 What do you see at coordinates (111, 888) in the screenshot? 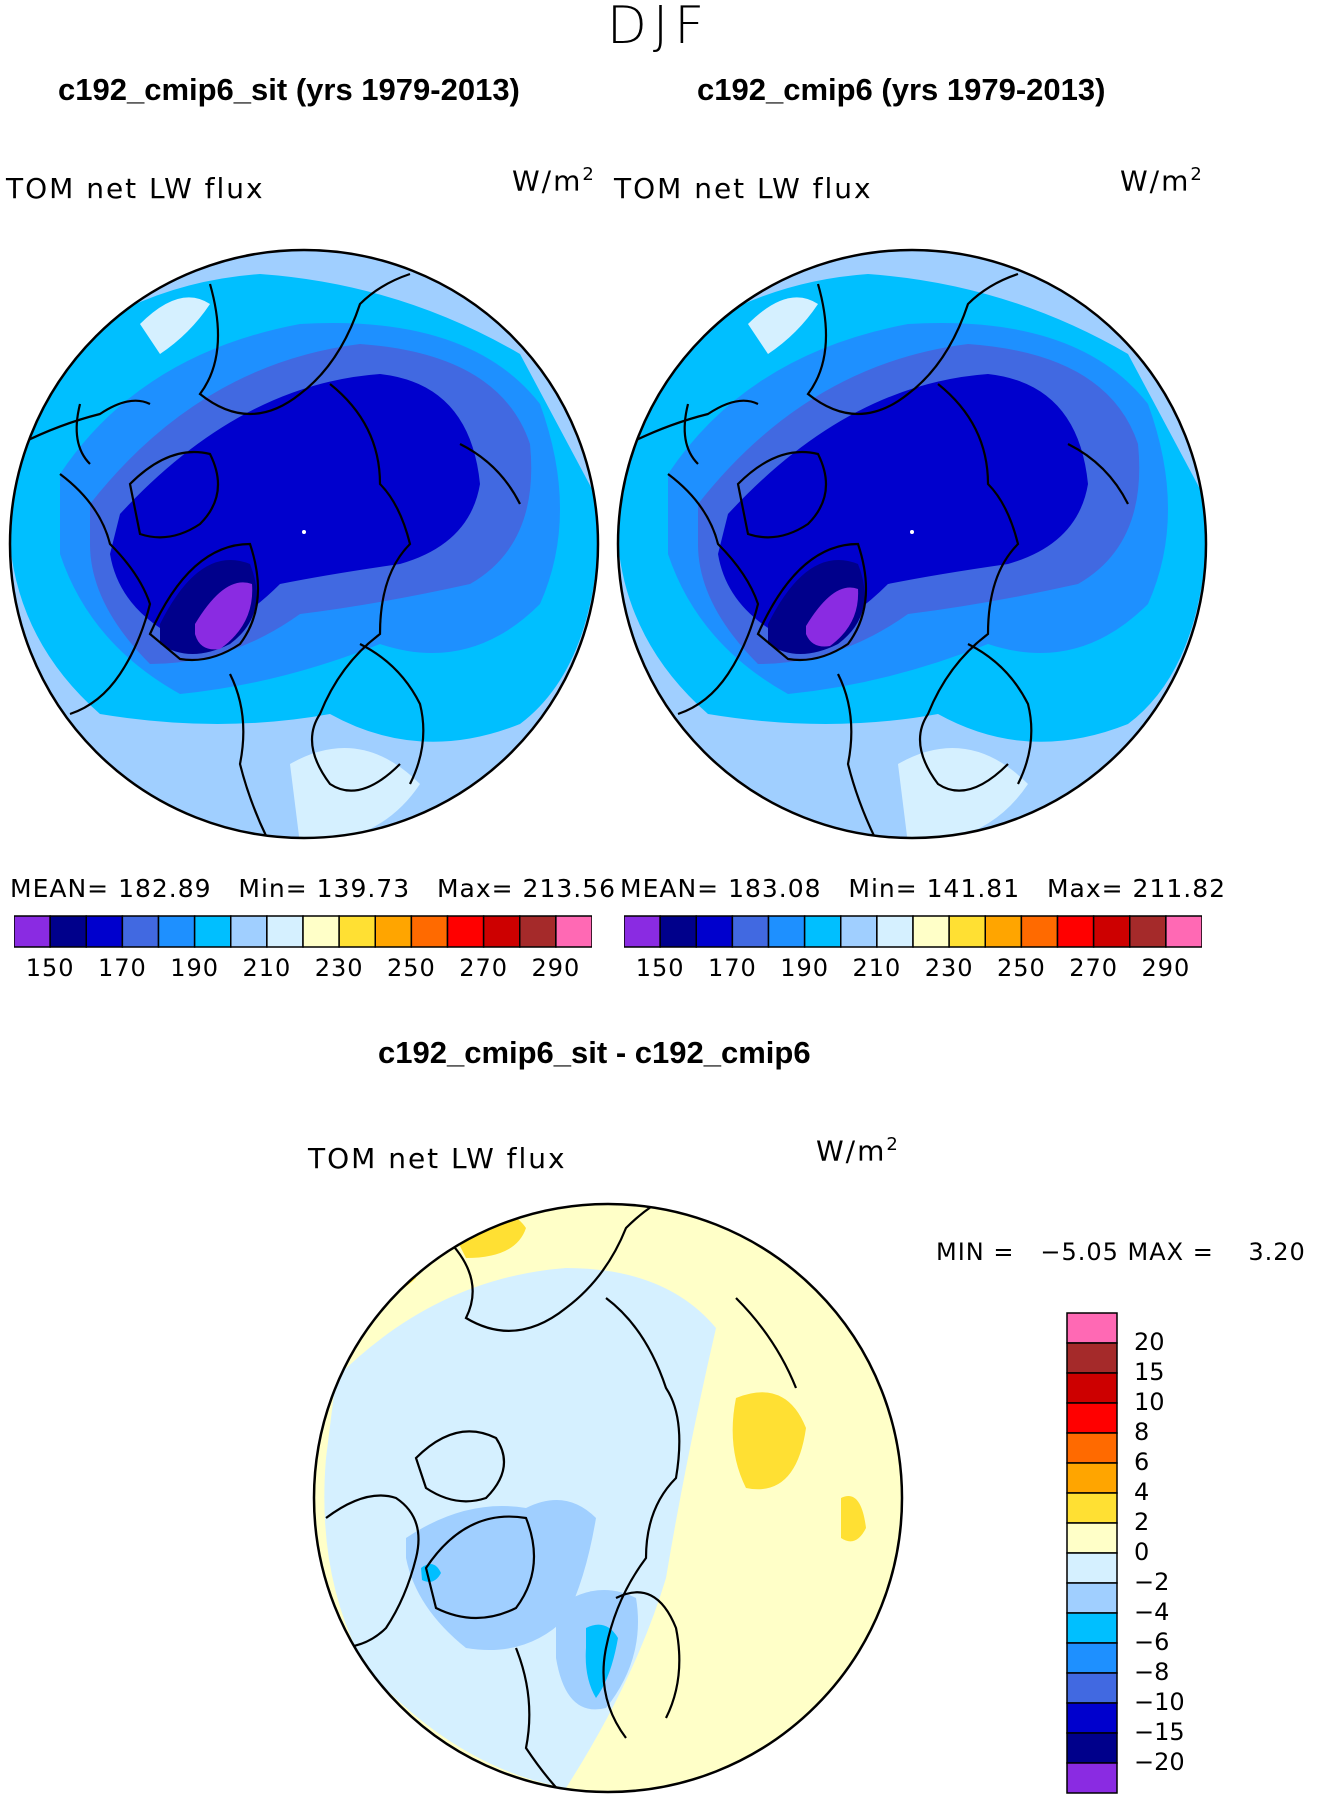
I see `left-mean: MEAN= 182.89` at bounding box center [111, 888].